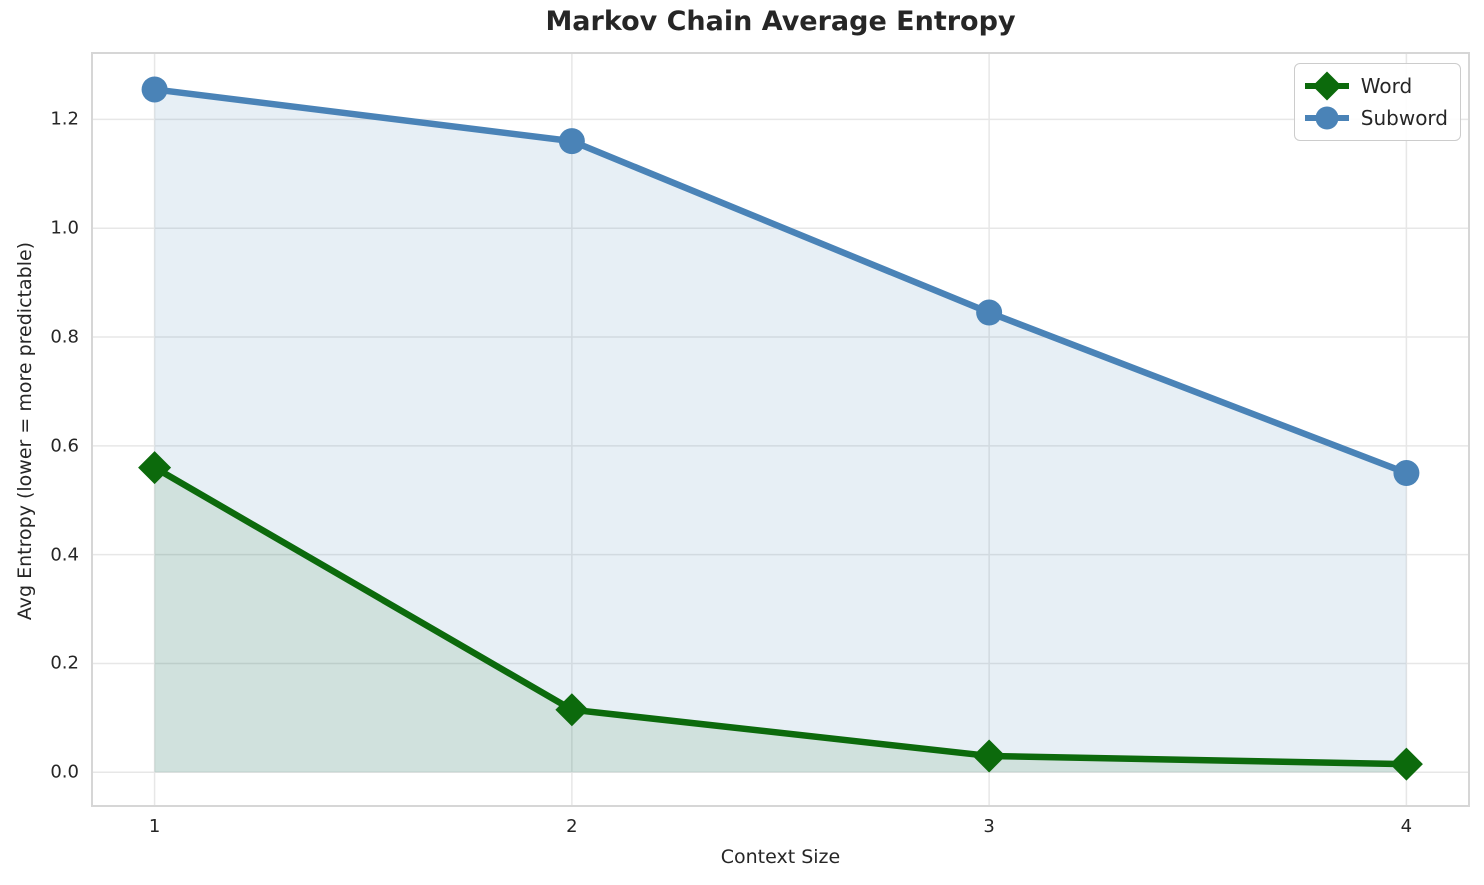 The height and width of the screenshot is (885, 1484). Describe the element at coordinates (1326, 118) in the screenshot. I see `circle-marker-icon` at that location.